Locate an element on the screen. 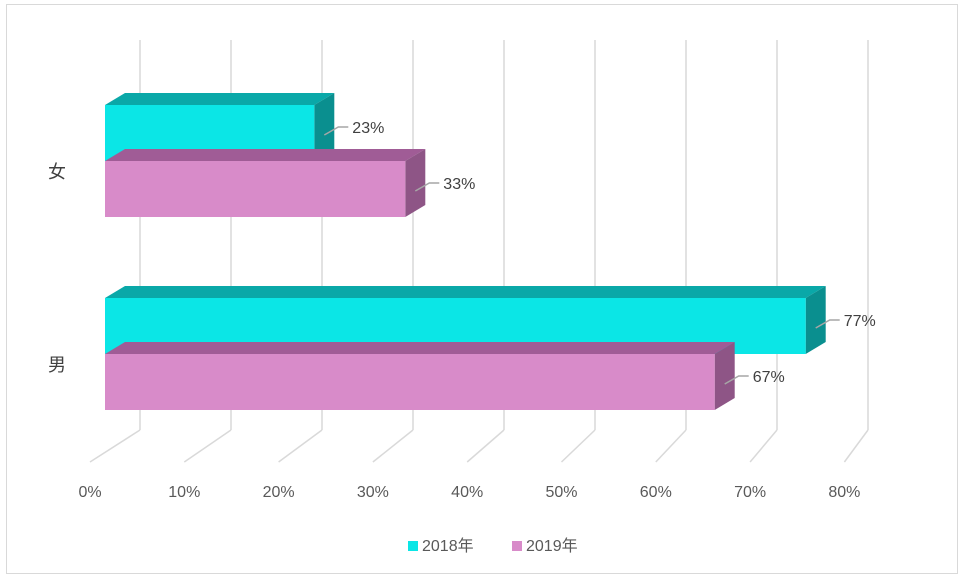  legend-label: 2019年 is located at coordinates (552, 546).